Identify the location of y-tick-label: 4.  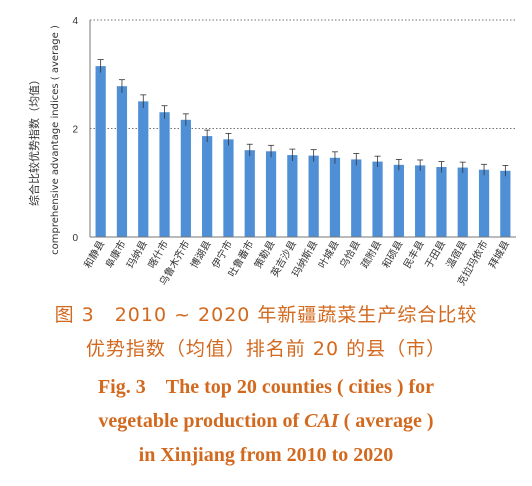
(75, 21).